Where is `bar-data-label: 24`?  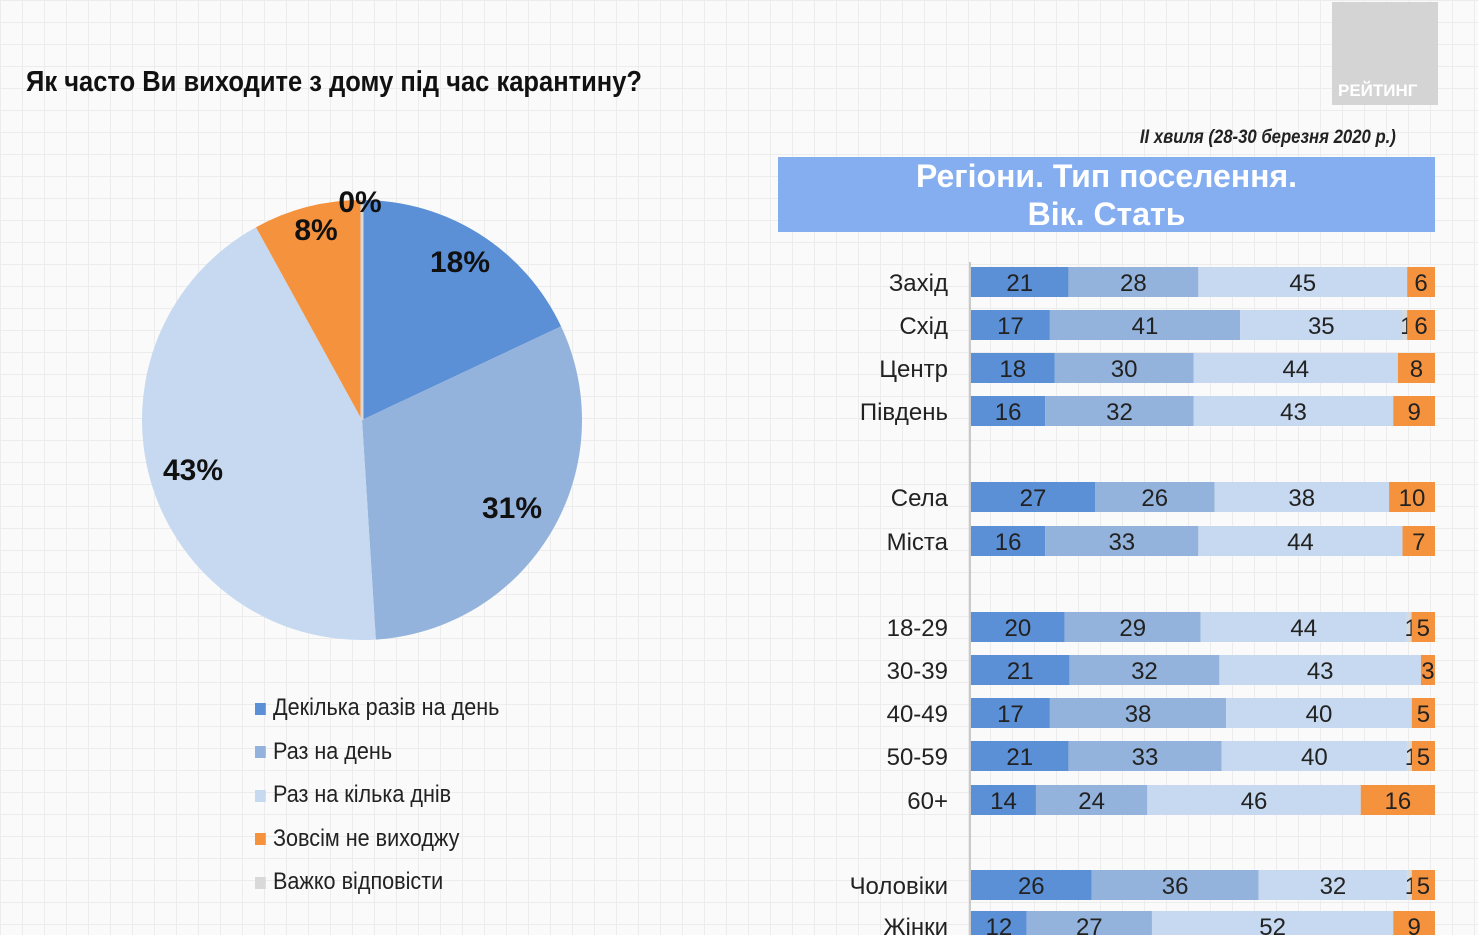 bar-data-label: 24 is located at coordinates (1091, 801).